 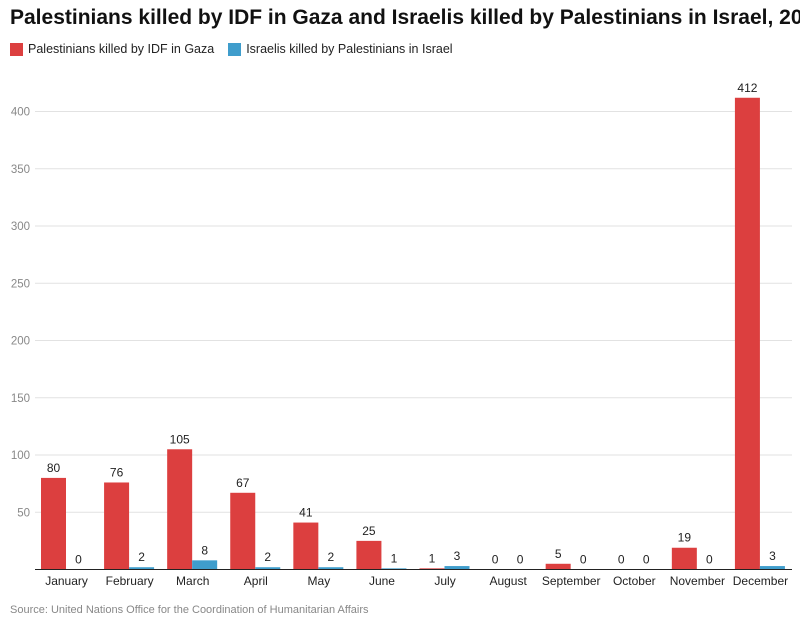 I want to click on legend-swatch-palestinians, so click(x=16, y=49).